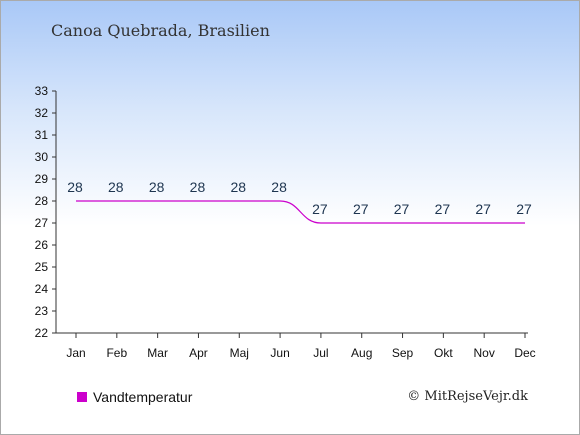 This screenshot has height=435, width=580. What do you see at coordinates (75, 353) in the screenshot?
I see `x-tick-label: Jan` at bounding box center [75, 353].